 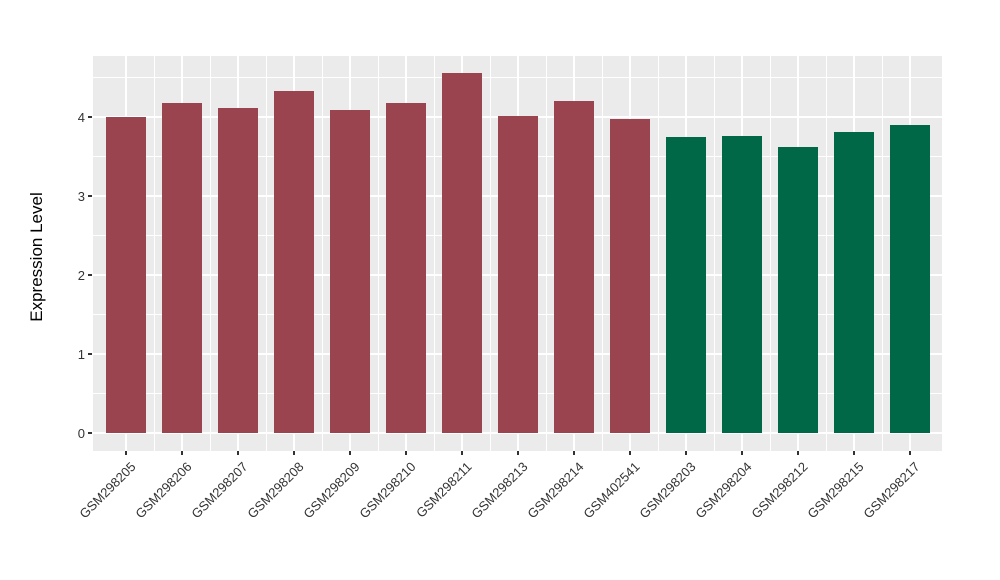 I want to click on bar-GSM298206, so click(x=182, y=268).